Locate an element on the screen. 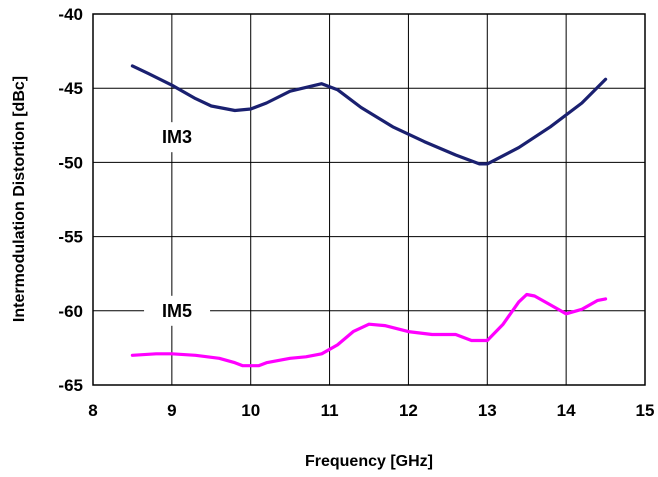  y-tick-label: -60 is located at coordinates (70, 311).